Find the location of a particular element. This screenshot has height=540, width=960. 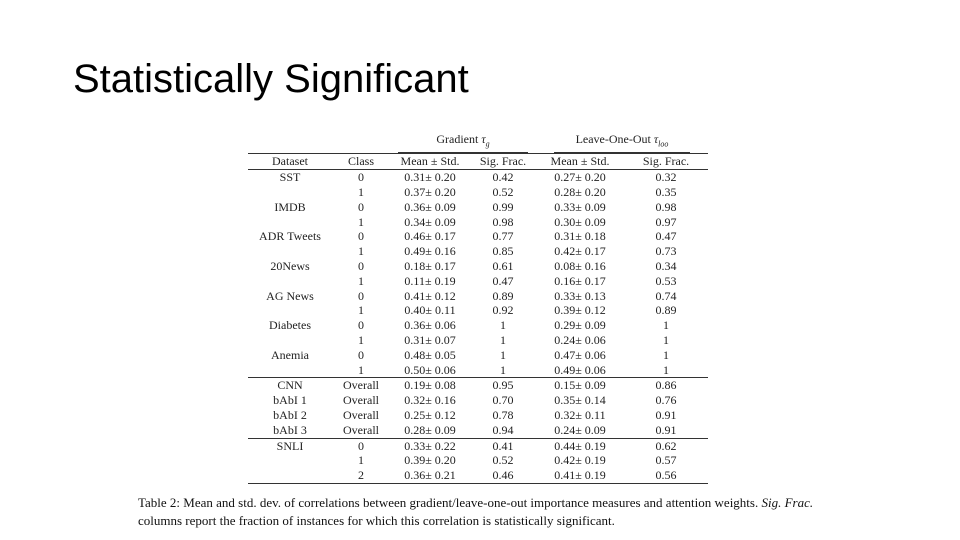

cell-dataset: ADR Tweets is located at coordinates (290, 236).